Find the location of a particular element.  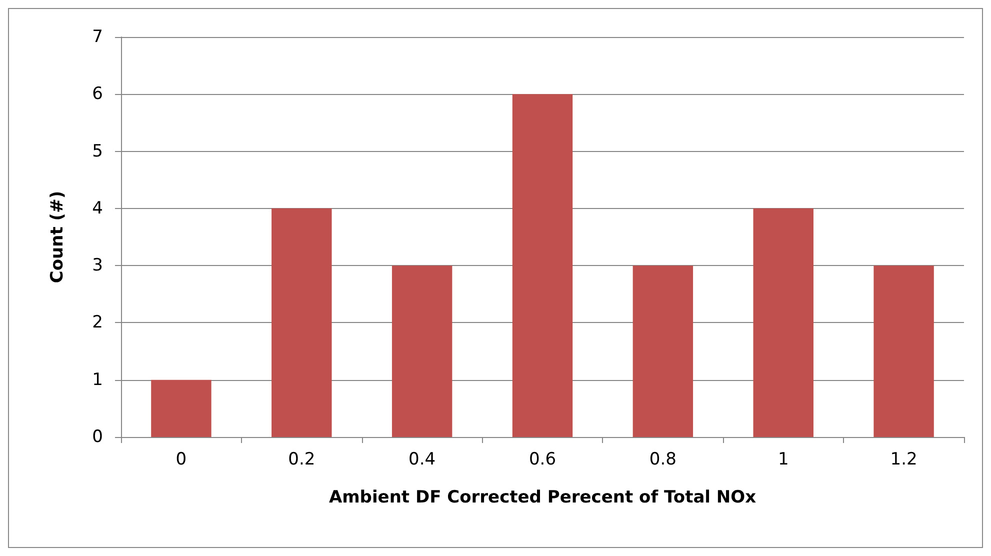

x-tick-label: 0 is located at coordinates (181, 460).